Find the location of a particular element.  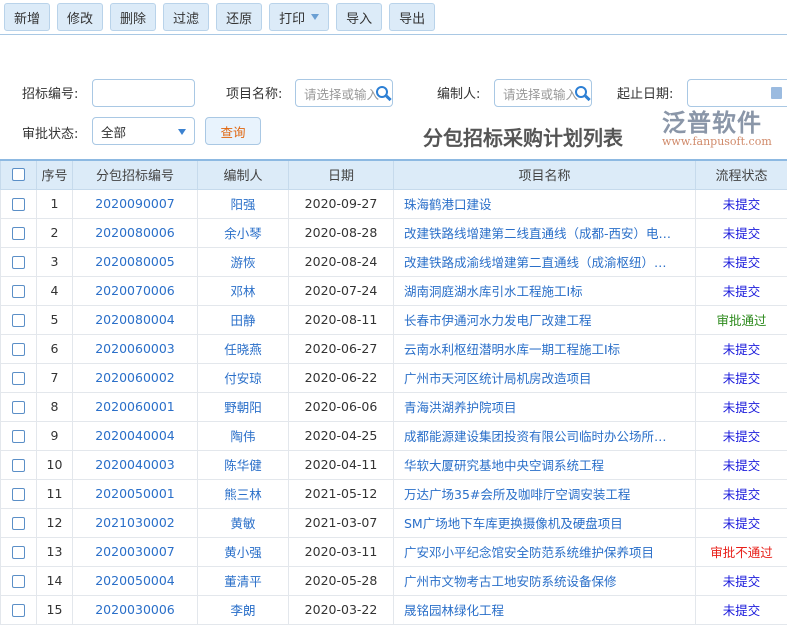

select-all-cell is located at coordinates (18, 174).